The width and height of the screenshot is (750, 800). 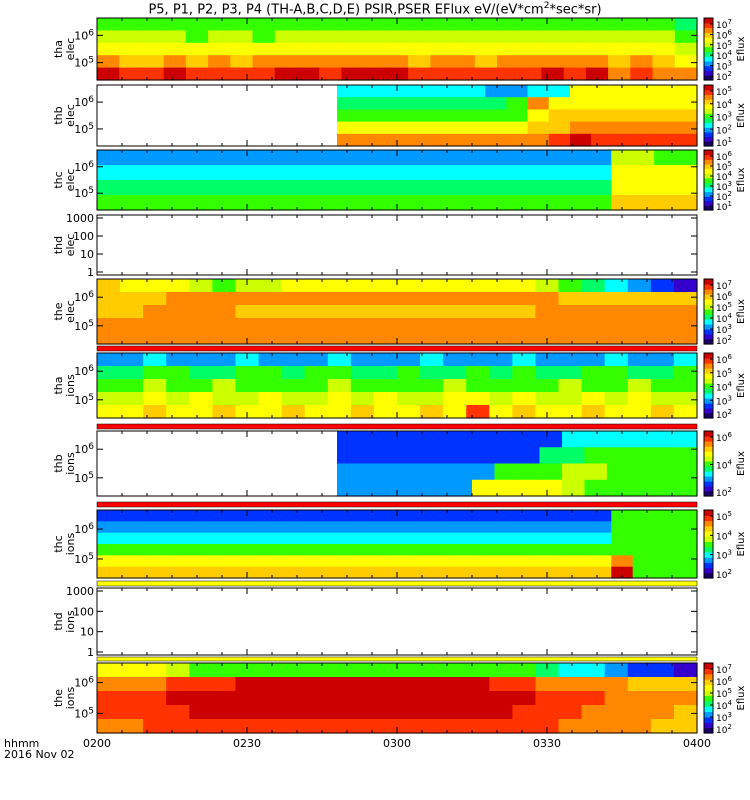 I want to click on y-tick-label: 100, so click(x=83, y=611).